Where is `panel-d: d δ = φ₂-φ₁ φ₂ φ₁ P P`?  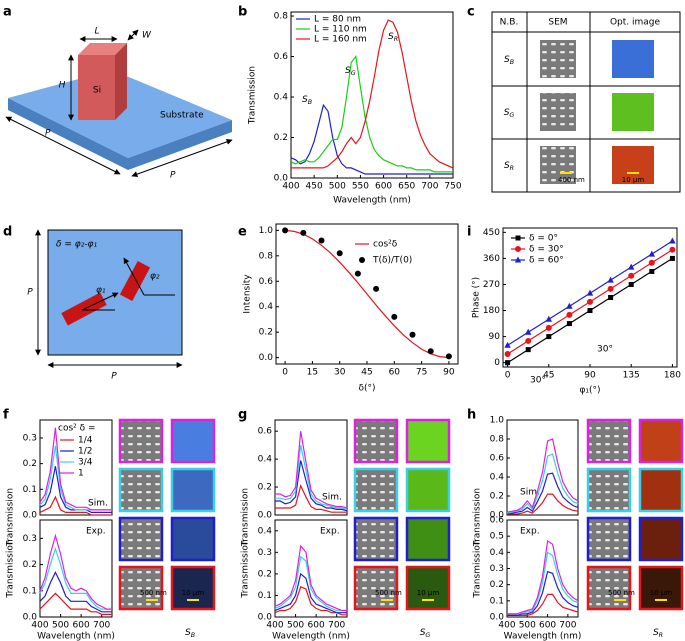 panel-d: d δ = φ₂-φ₁ φ₂ φ₁ P P is located at coordinates (93, 303).